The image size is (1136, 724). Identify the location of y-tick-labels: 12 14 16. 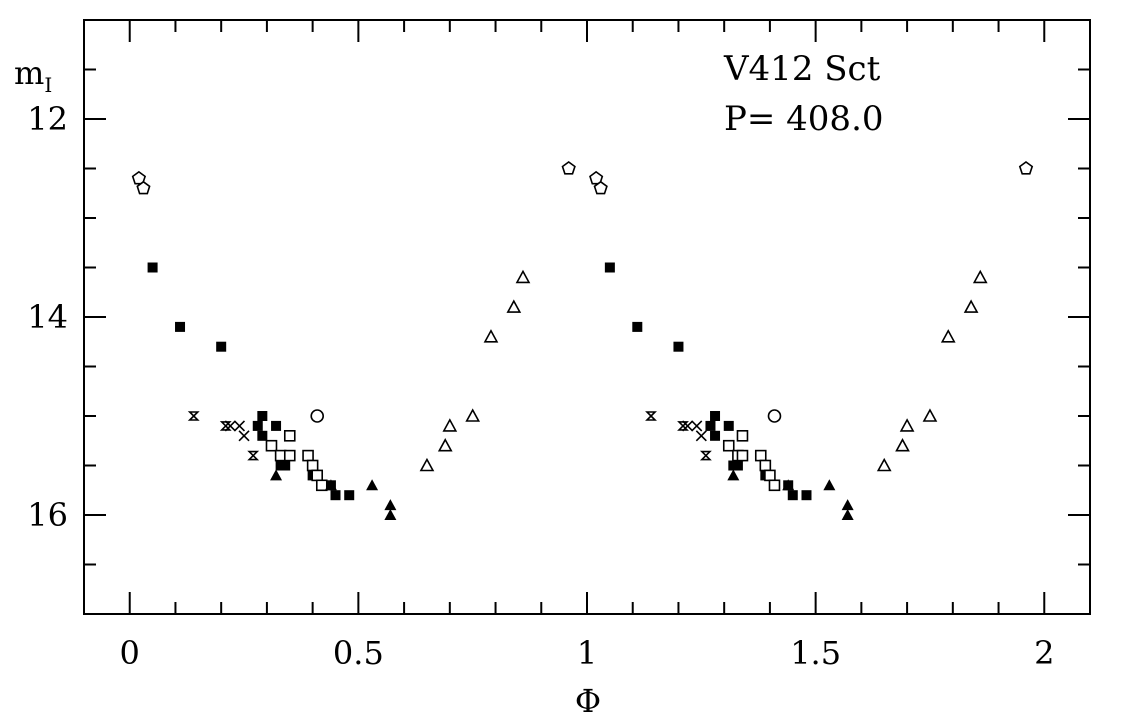
(47, 317).